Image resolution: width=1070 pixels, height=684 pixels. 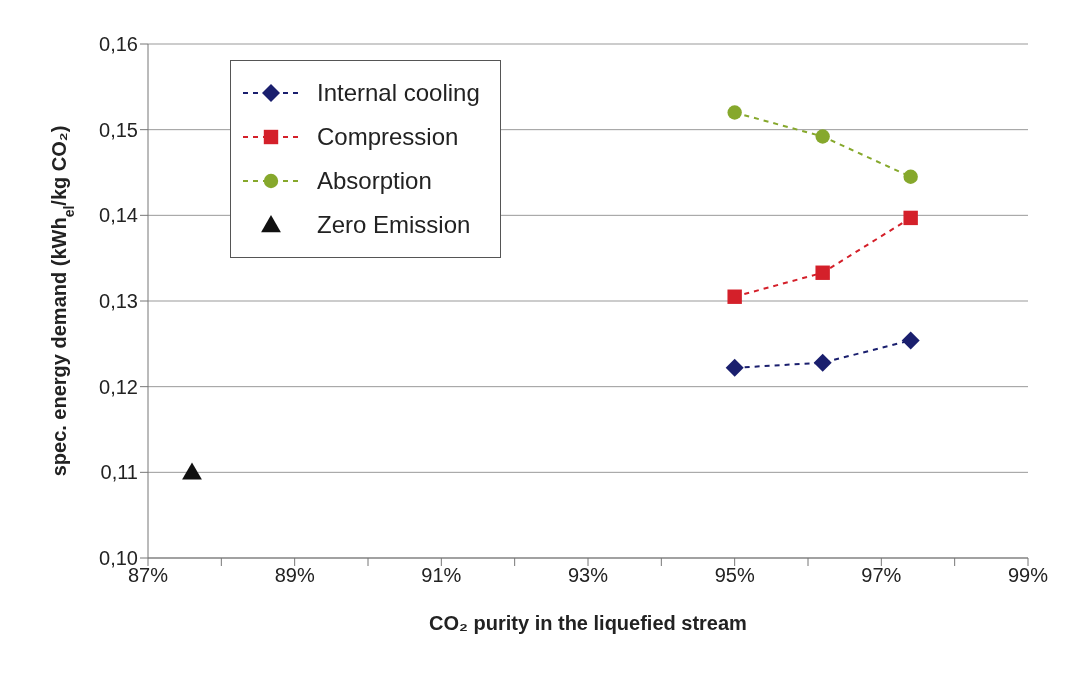 What do you see at coordinates (588, 575) in the screenshot?
I see `x-tick-label: 93%` at bounding box center [588, 575].